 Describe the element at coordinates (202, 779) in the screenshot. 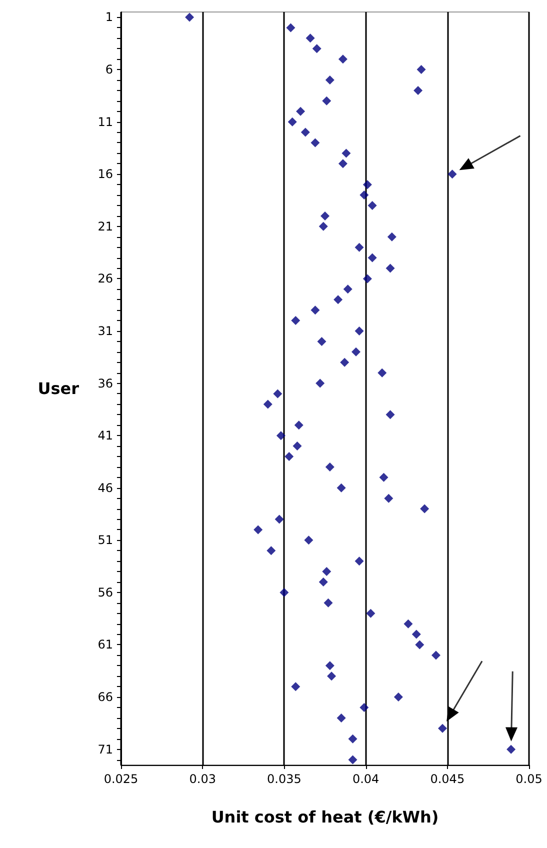

I see `x-tick-label: 0.03` at that location.